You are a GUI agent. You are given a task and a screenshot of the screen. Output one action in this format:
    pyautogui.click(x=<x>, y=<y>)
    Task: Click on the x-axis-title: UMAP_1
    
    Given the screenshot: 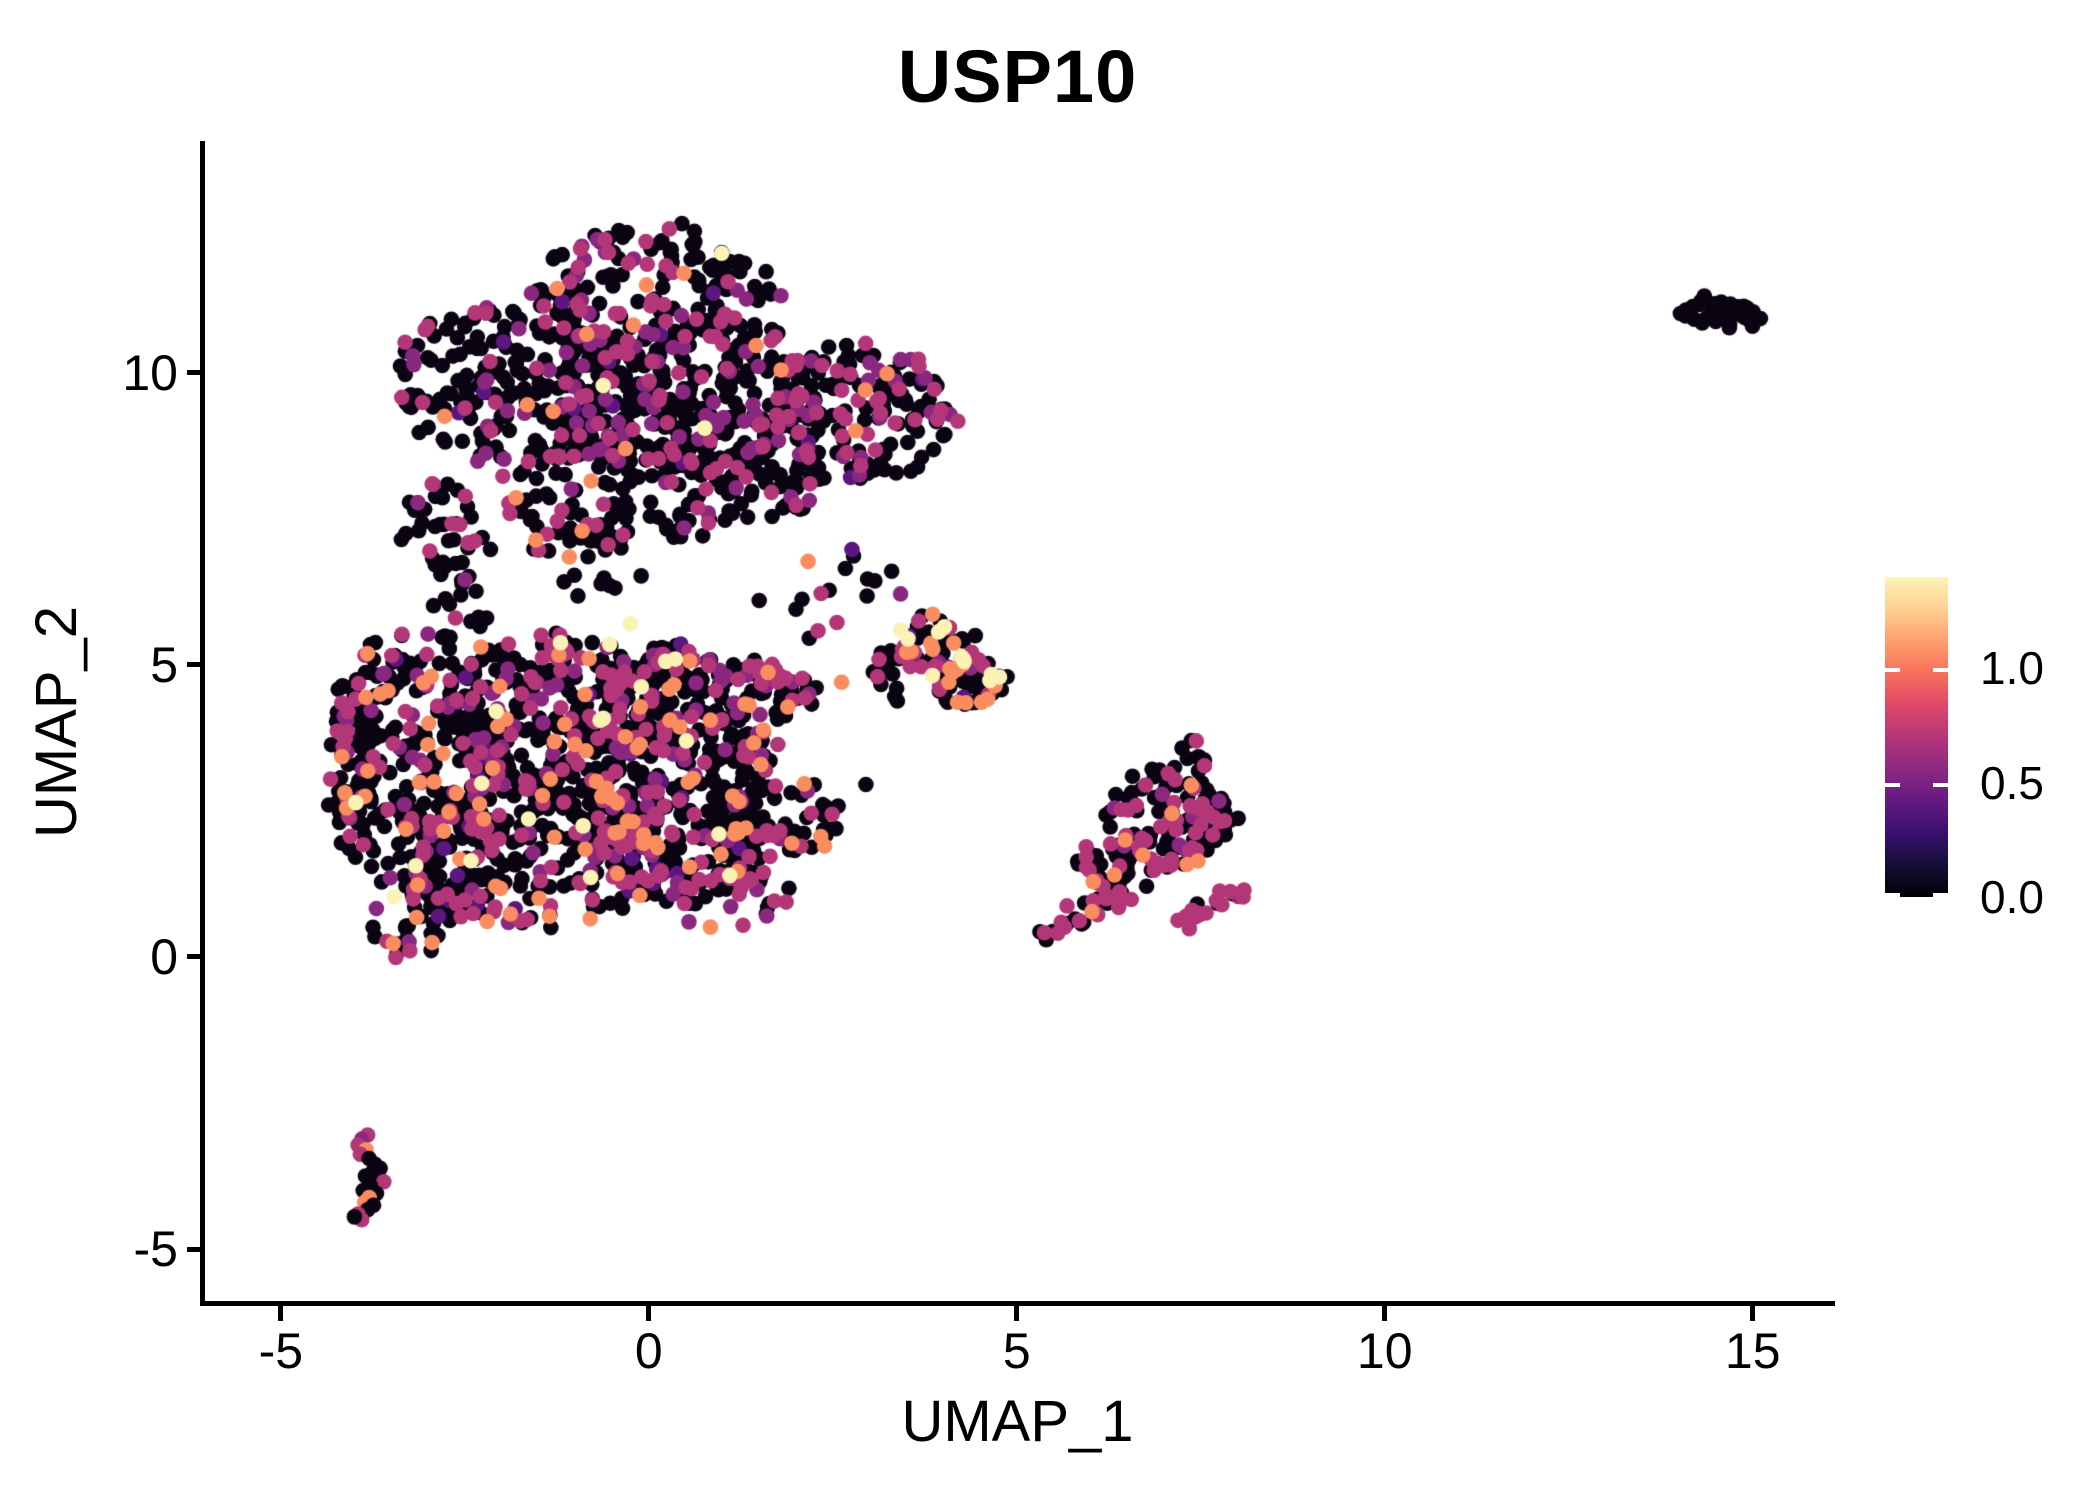 What is the action you would take?
    pyautogui.click(x=1017, y=1421)
    